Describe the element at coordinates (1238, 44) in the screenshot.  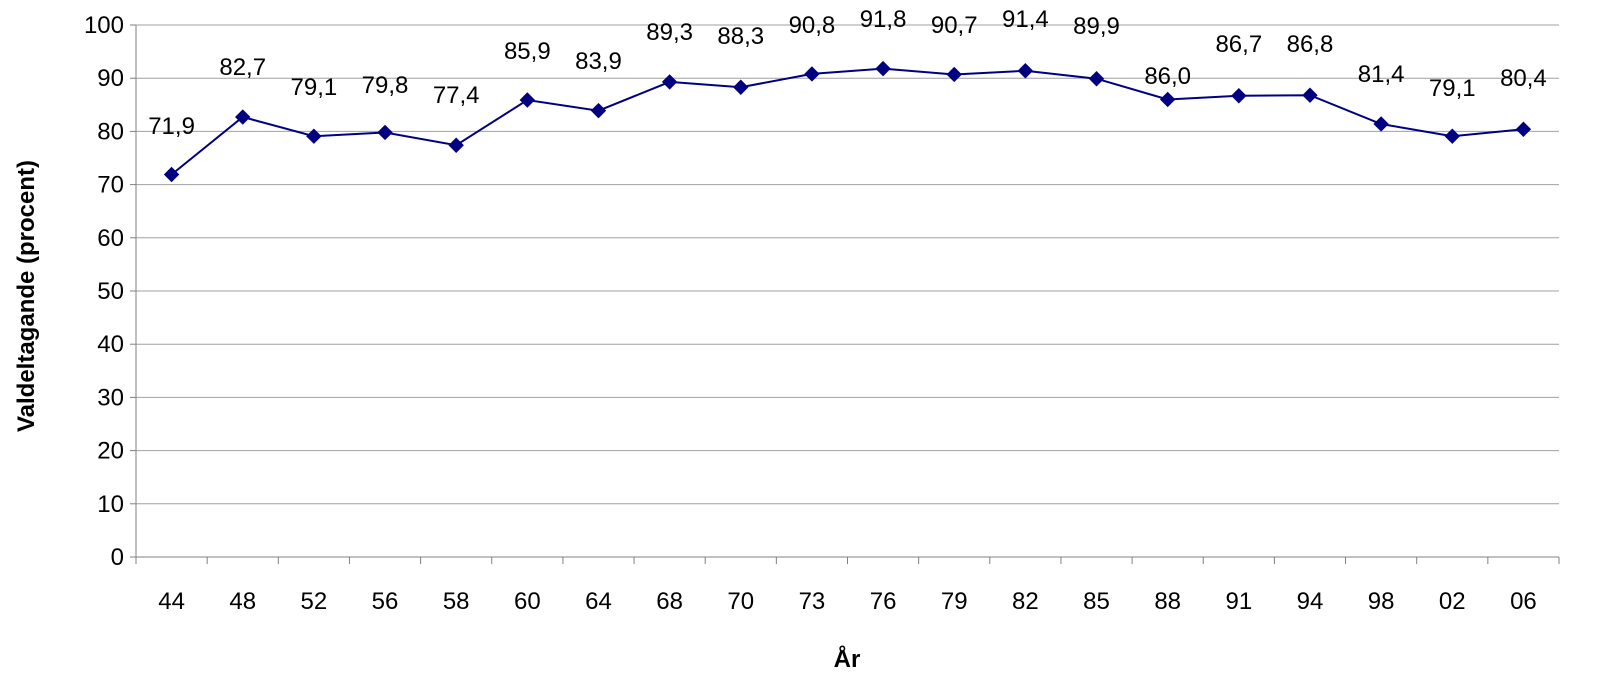
I see `data-label: 86,7` at that location.